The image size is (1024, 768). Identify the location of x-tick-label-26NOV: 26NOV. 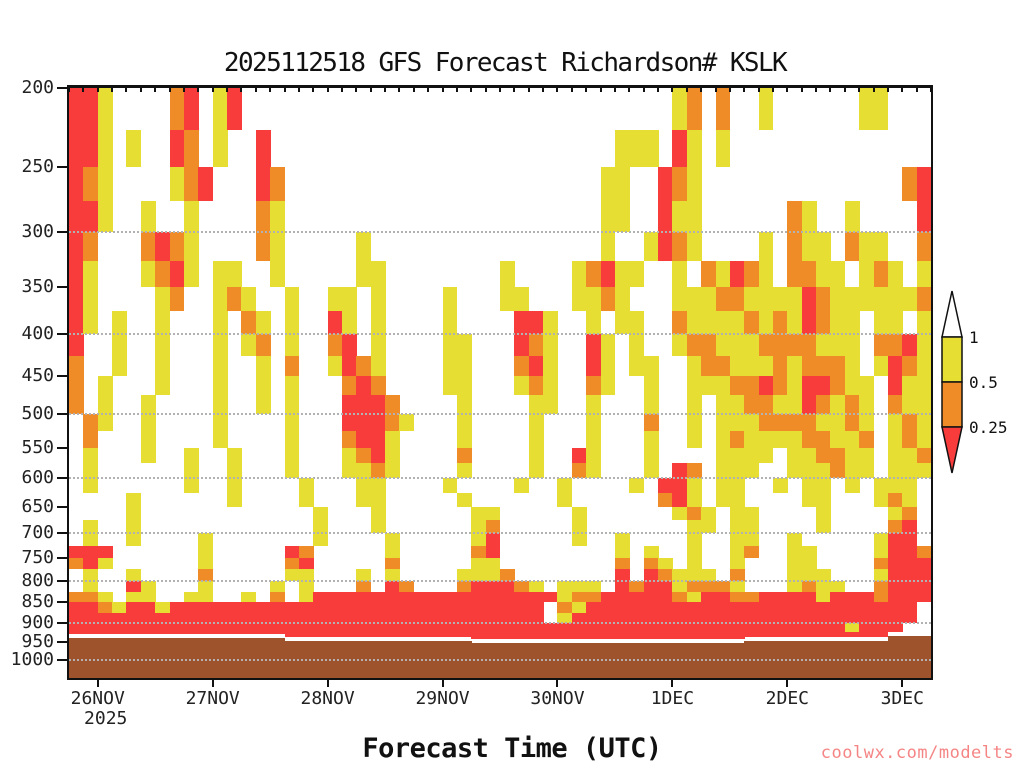
(97, 698).